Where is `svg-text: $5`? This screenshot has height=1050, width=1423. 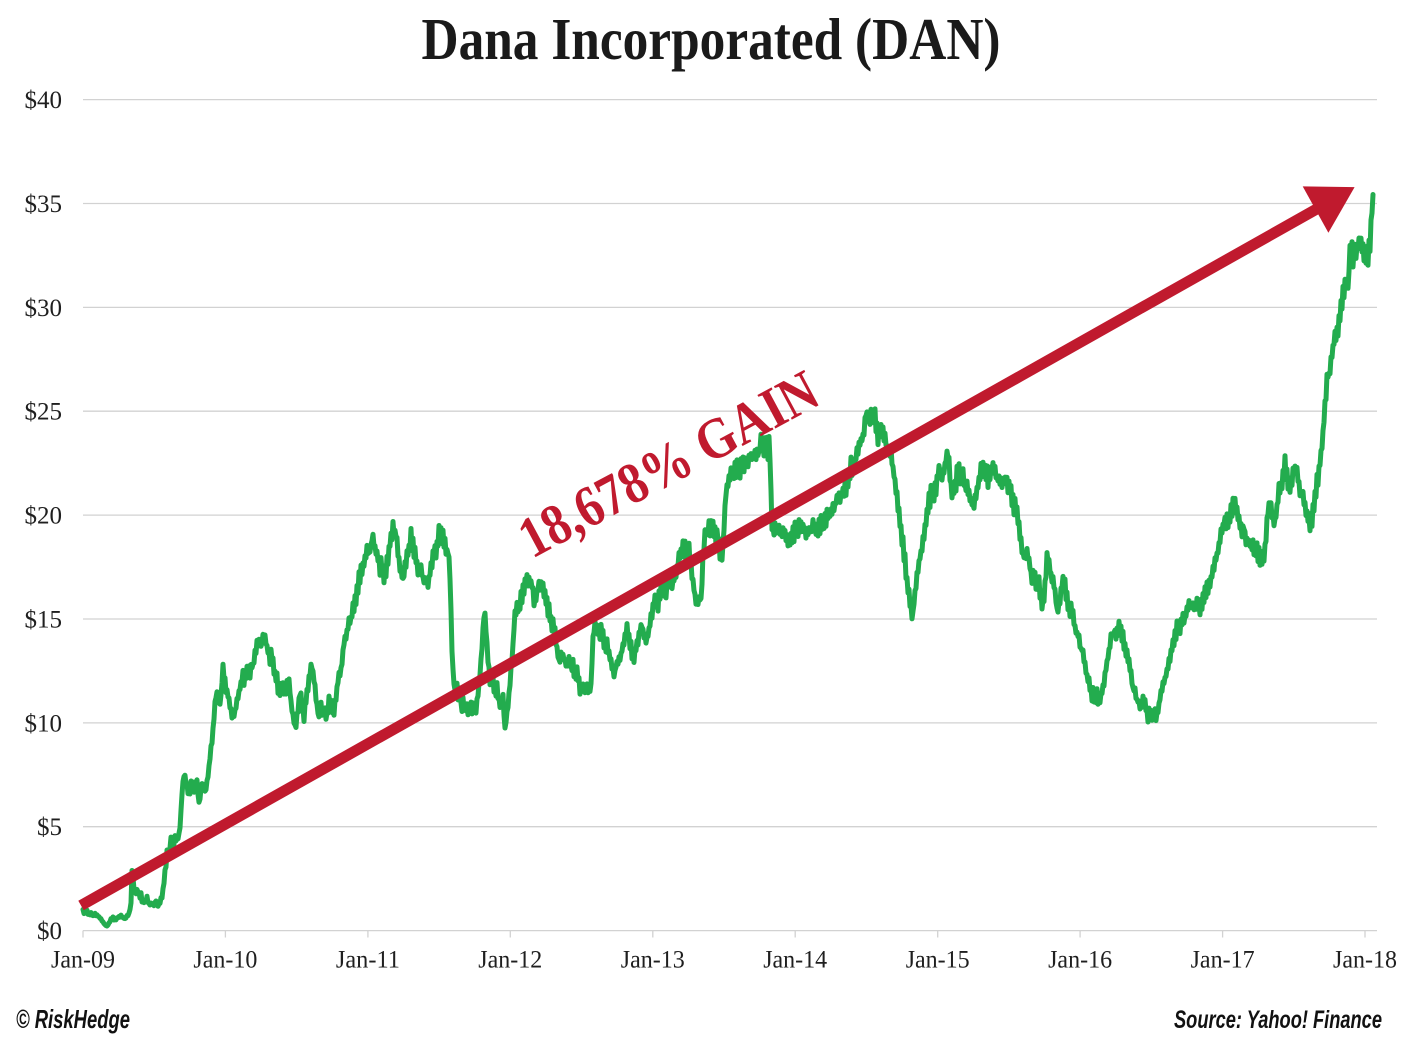 svg-text: $5 is located at coordinates (49, 827).